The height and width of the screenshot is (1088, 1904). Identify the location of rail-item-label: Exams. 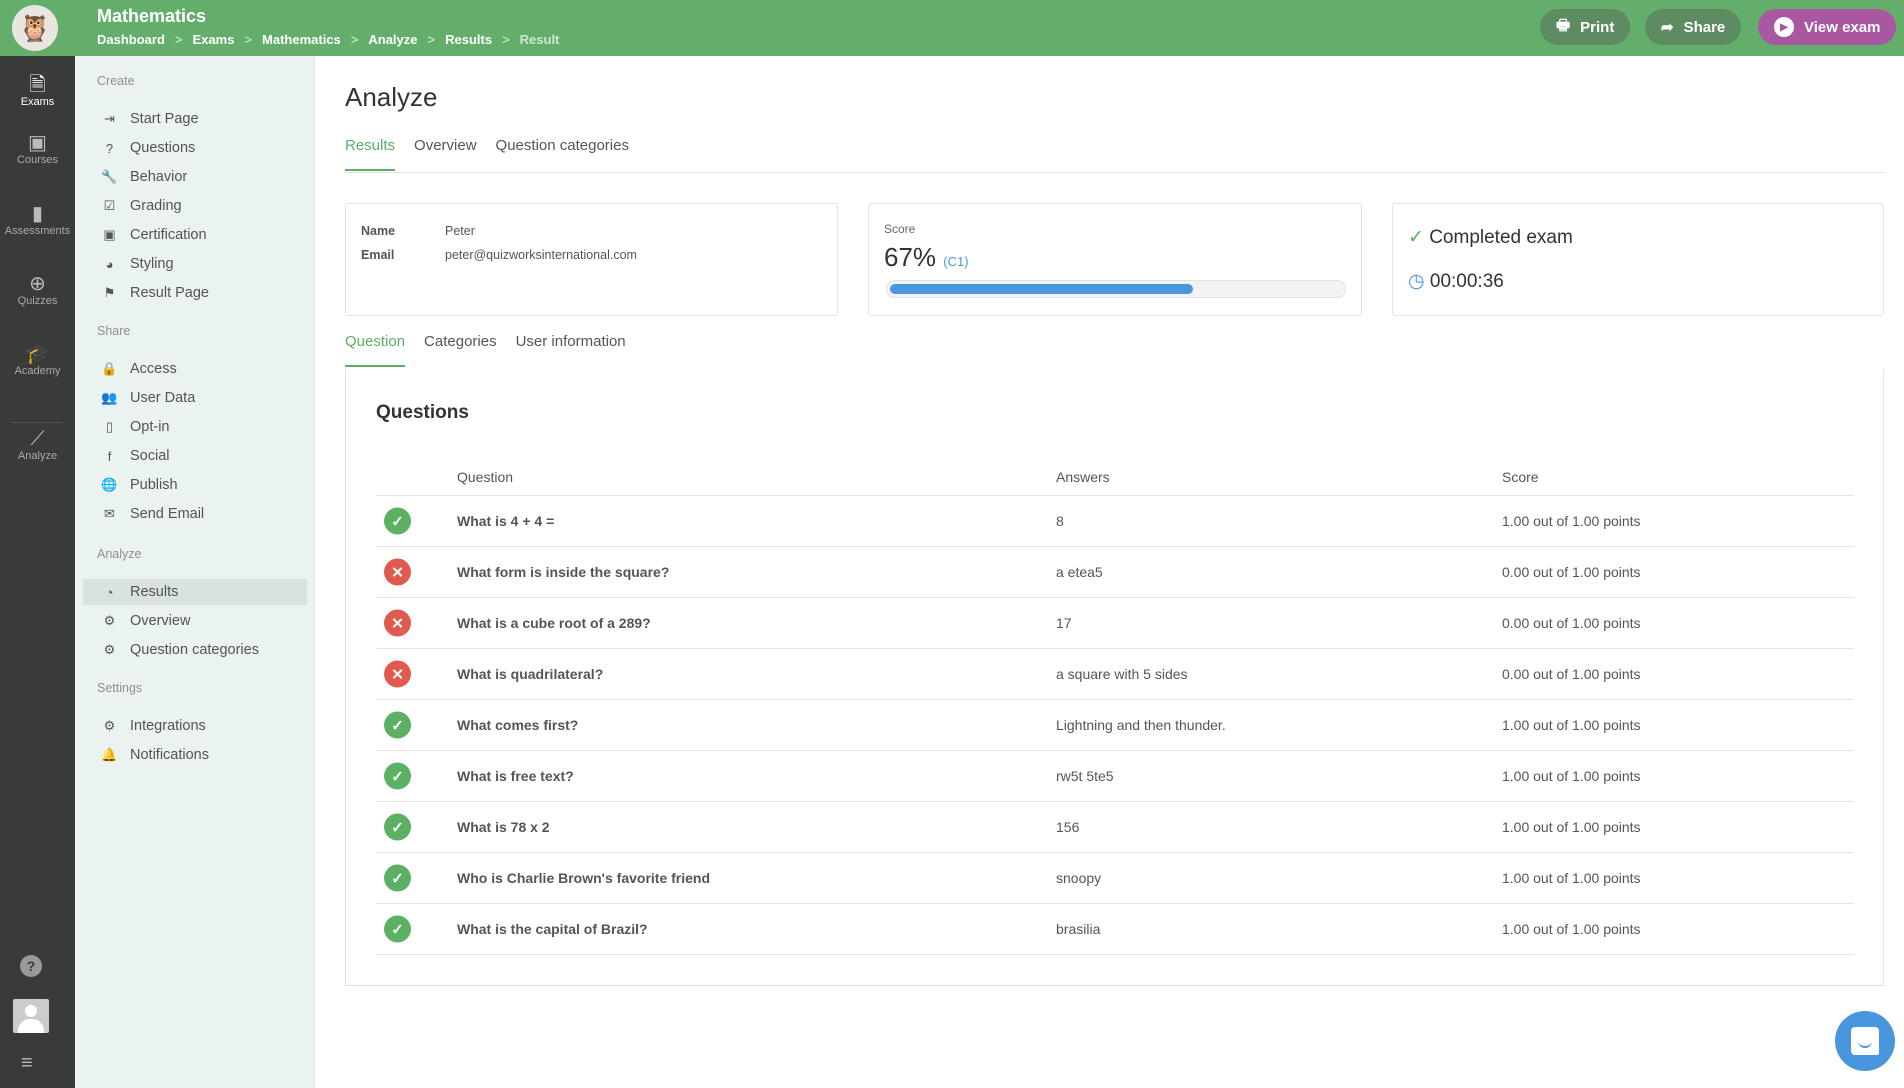
(37, 102).